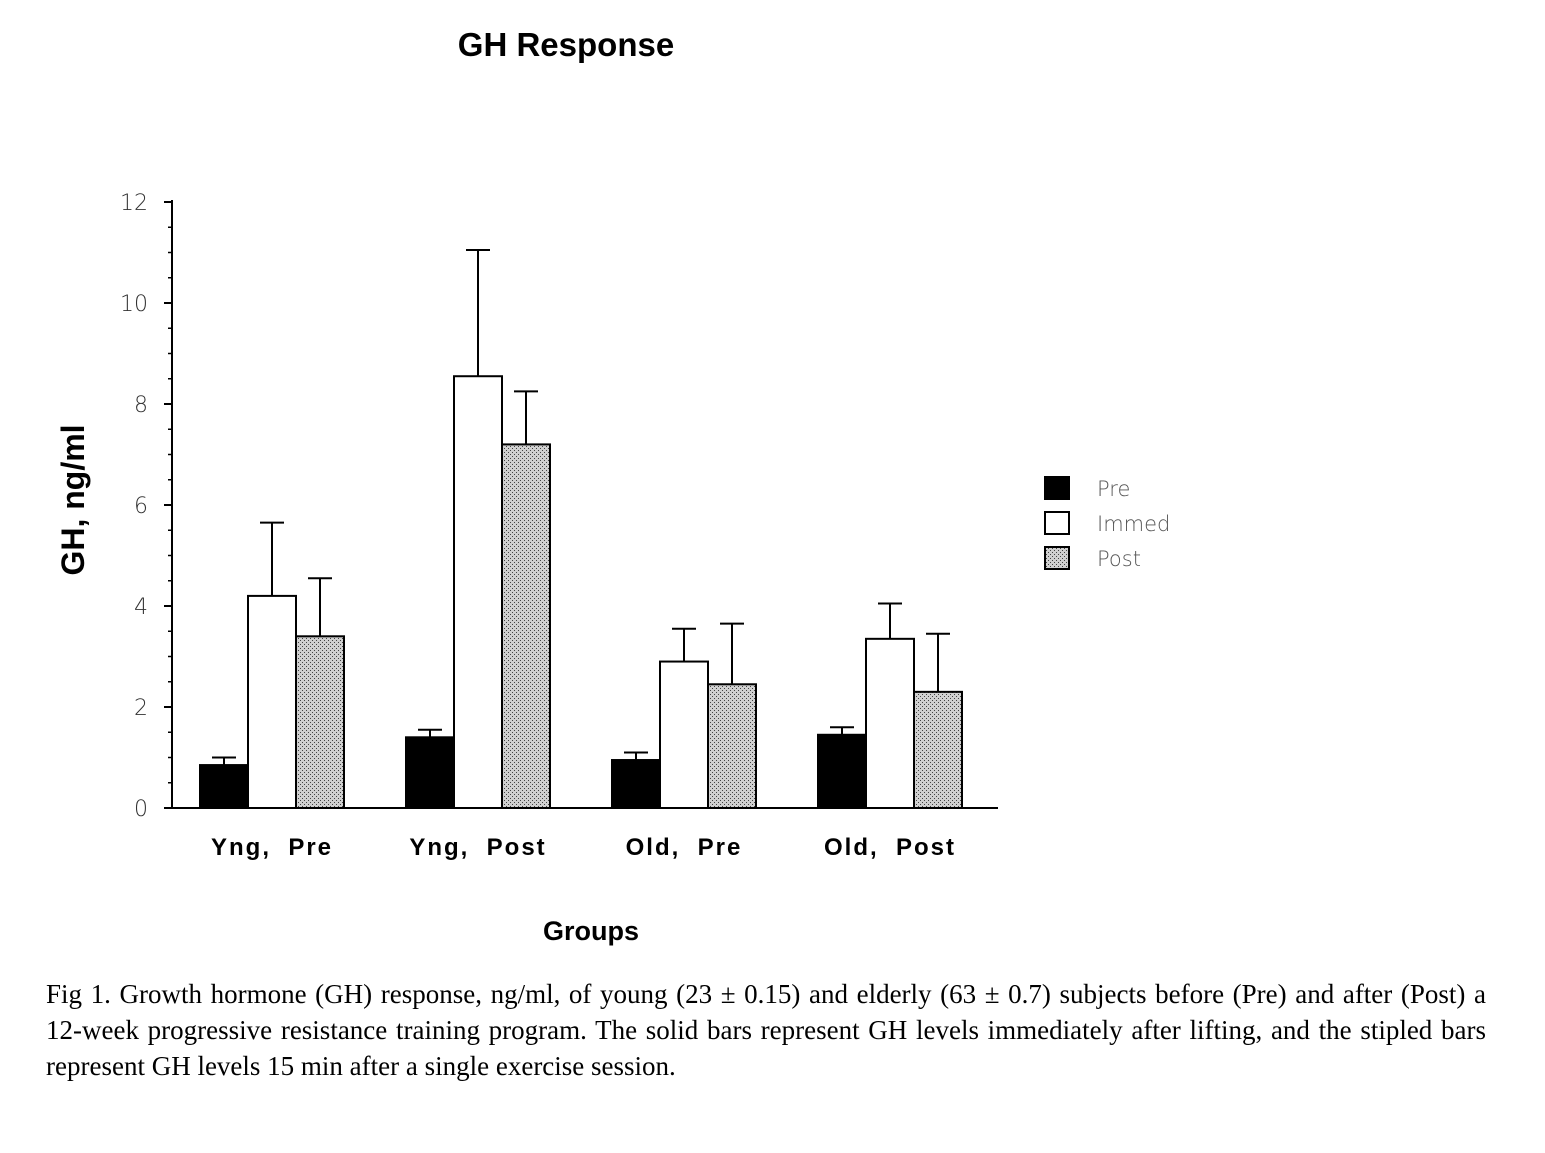 The width and height of the screenshot is (1545, 1153). I want to click on y-tick-label: 4, so click(141, 607).